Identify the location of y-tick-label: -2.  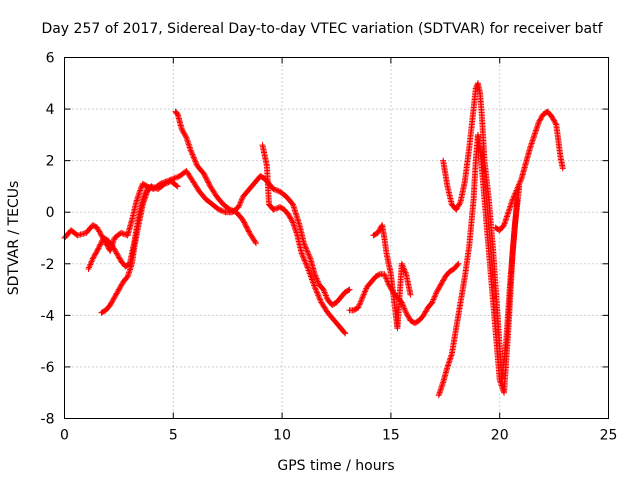
(48, 265).